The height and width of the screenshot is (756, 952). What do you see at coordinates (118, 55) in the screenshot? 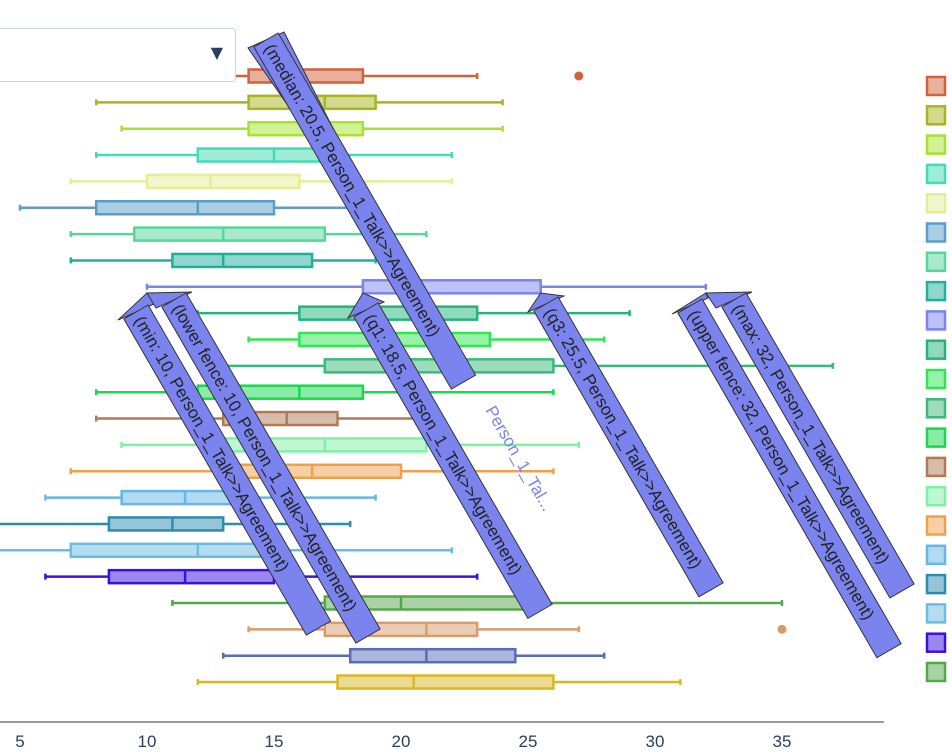
I see `series-dropdown: ▼` at bounding box center [118, 55].